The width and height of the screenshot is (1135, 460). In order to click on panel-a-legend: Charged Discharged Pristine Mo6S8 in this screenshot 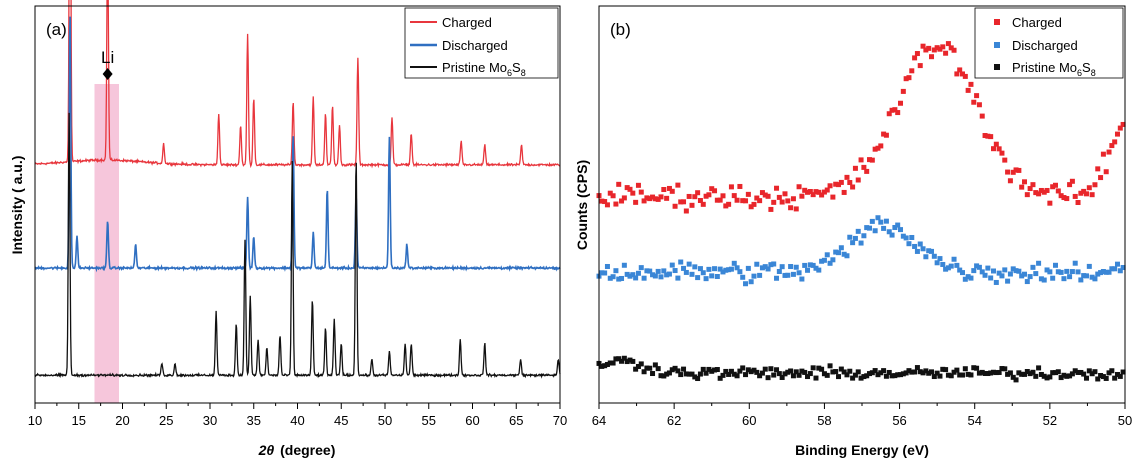, I will do `click(481, 43)`.